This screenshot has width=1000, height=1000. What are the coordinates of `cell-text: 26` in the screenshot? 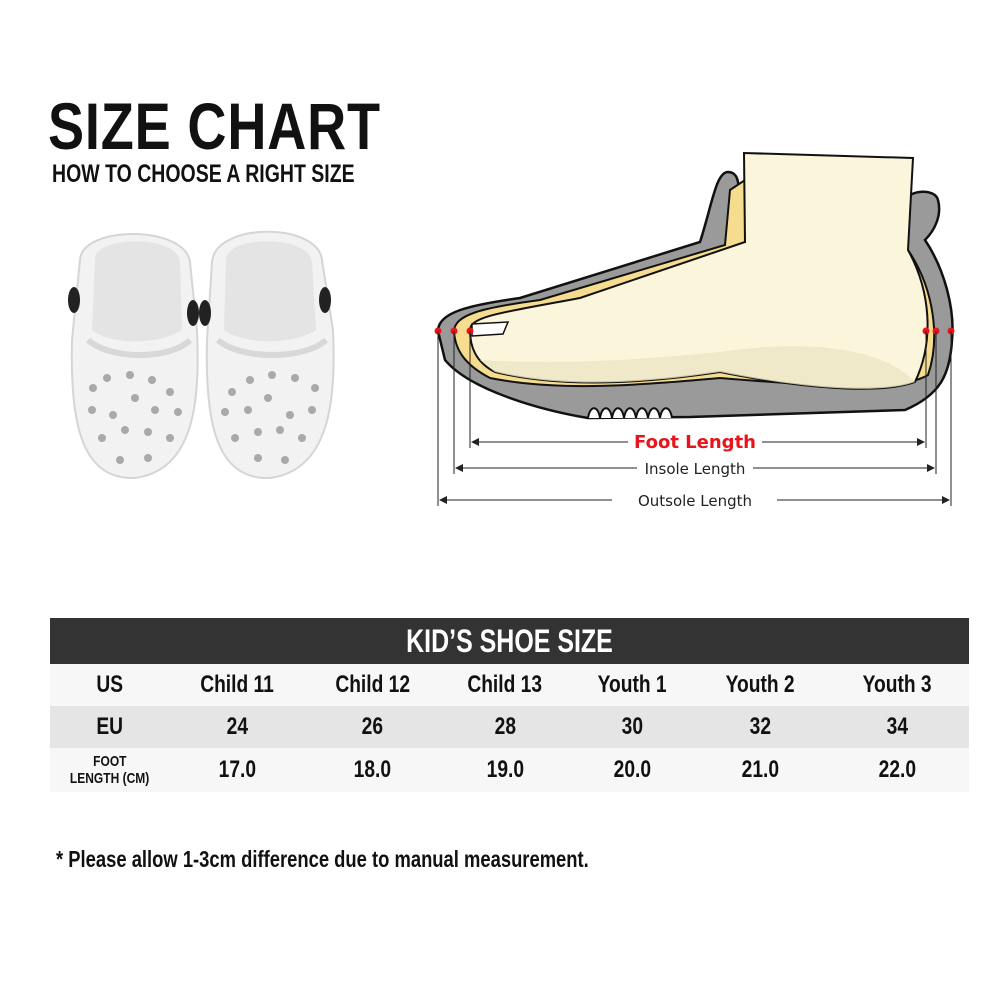 It's located at (372, 726).